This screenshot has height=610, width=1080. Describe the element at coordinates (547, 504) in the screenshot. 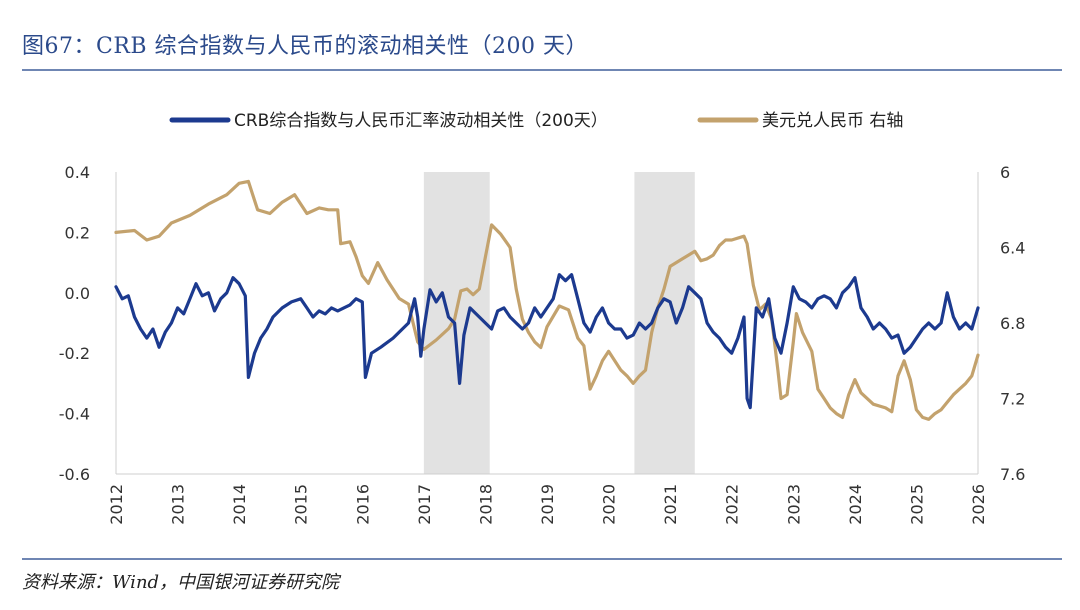

I see `x-tick-label: 2019` at that location.